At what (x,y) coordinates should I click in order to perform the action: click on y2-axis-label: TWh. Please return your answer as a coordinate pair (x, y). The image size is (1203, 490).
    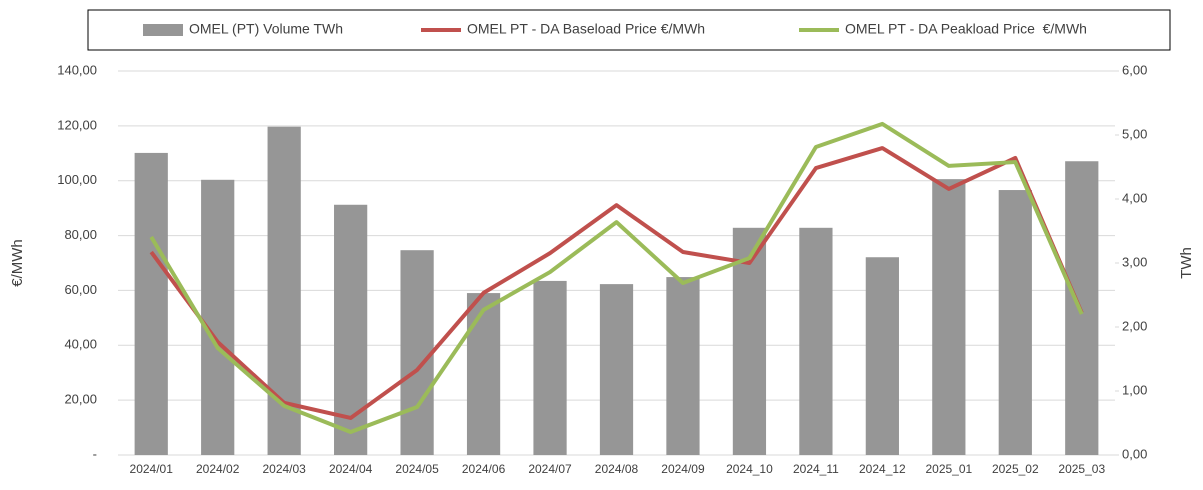
    Looking at the image, I should click on (1186, 263).